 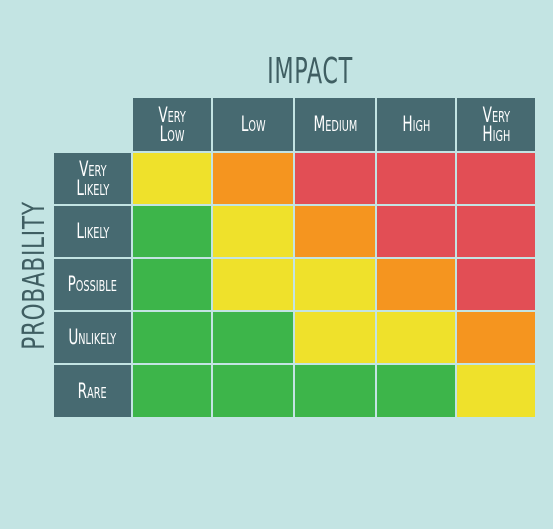 I want to click on column-header-very-high-label: Very High, so click(x=496, y=124).